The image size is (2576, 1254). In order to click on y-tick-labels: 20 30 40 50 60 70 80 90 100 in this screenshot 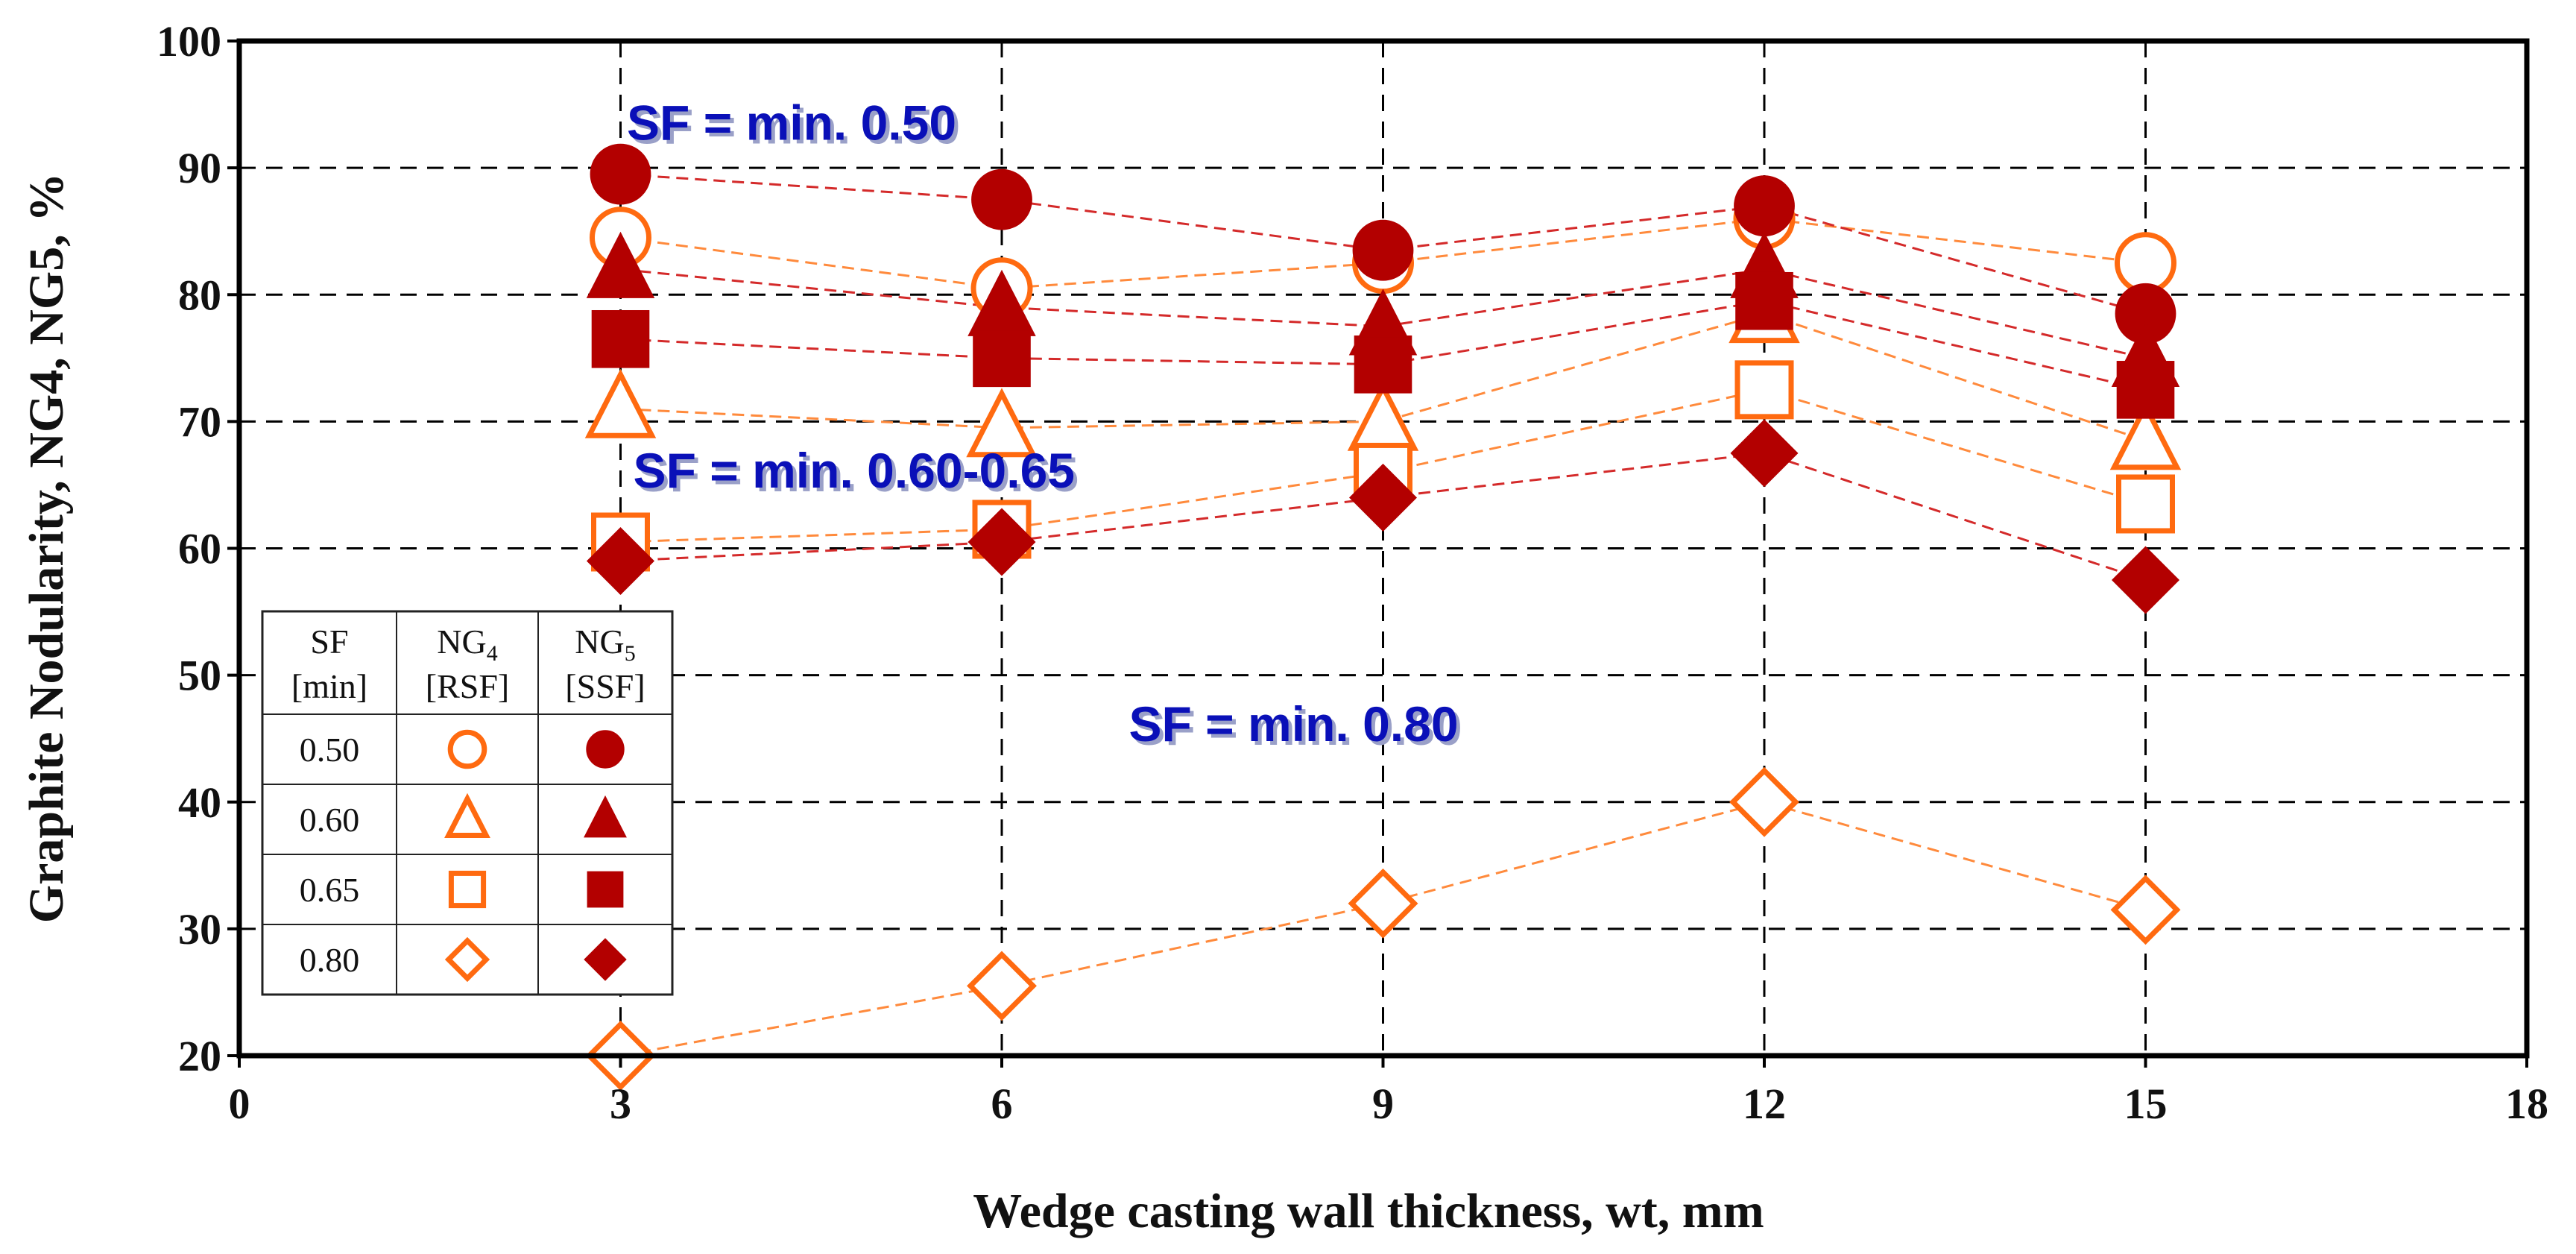, I will do `click(198, 548)`.